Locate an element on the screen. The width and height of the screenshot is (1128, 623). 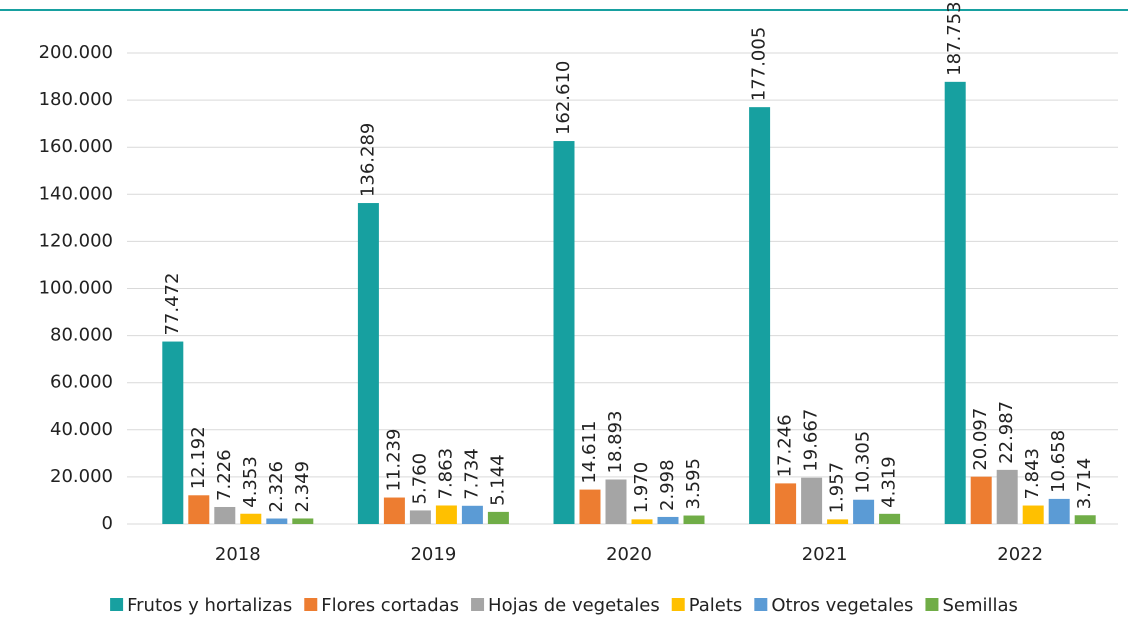
data-label: 7.226 is located at coordinates (224, 475).